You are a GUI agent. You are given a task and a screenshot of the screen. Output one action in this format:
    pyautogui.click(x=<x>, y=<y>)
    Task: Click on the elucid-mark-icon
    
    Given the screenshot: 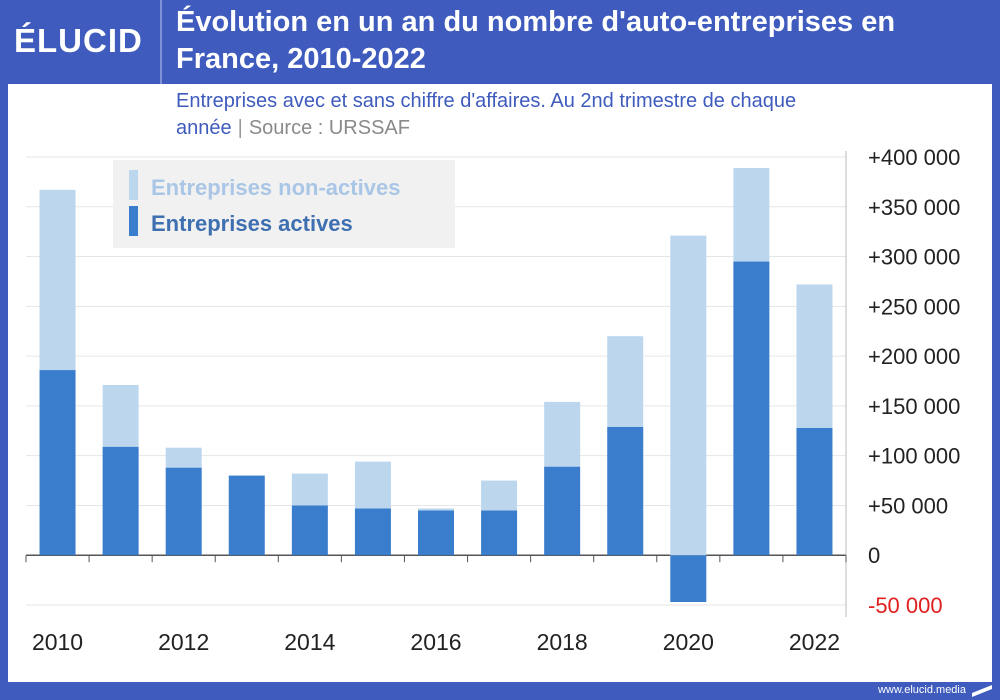 What is the action you would take?
    pyautogui.click(x=982, y=691)
    